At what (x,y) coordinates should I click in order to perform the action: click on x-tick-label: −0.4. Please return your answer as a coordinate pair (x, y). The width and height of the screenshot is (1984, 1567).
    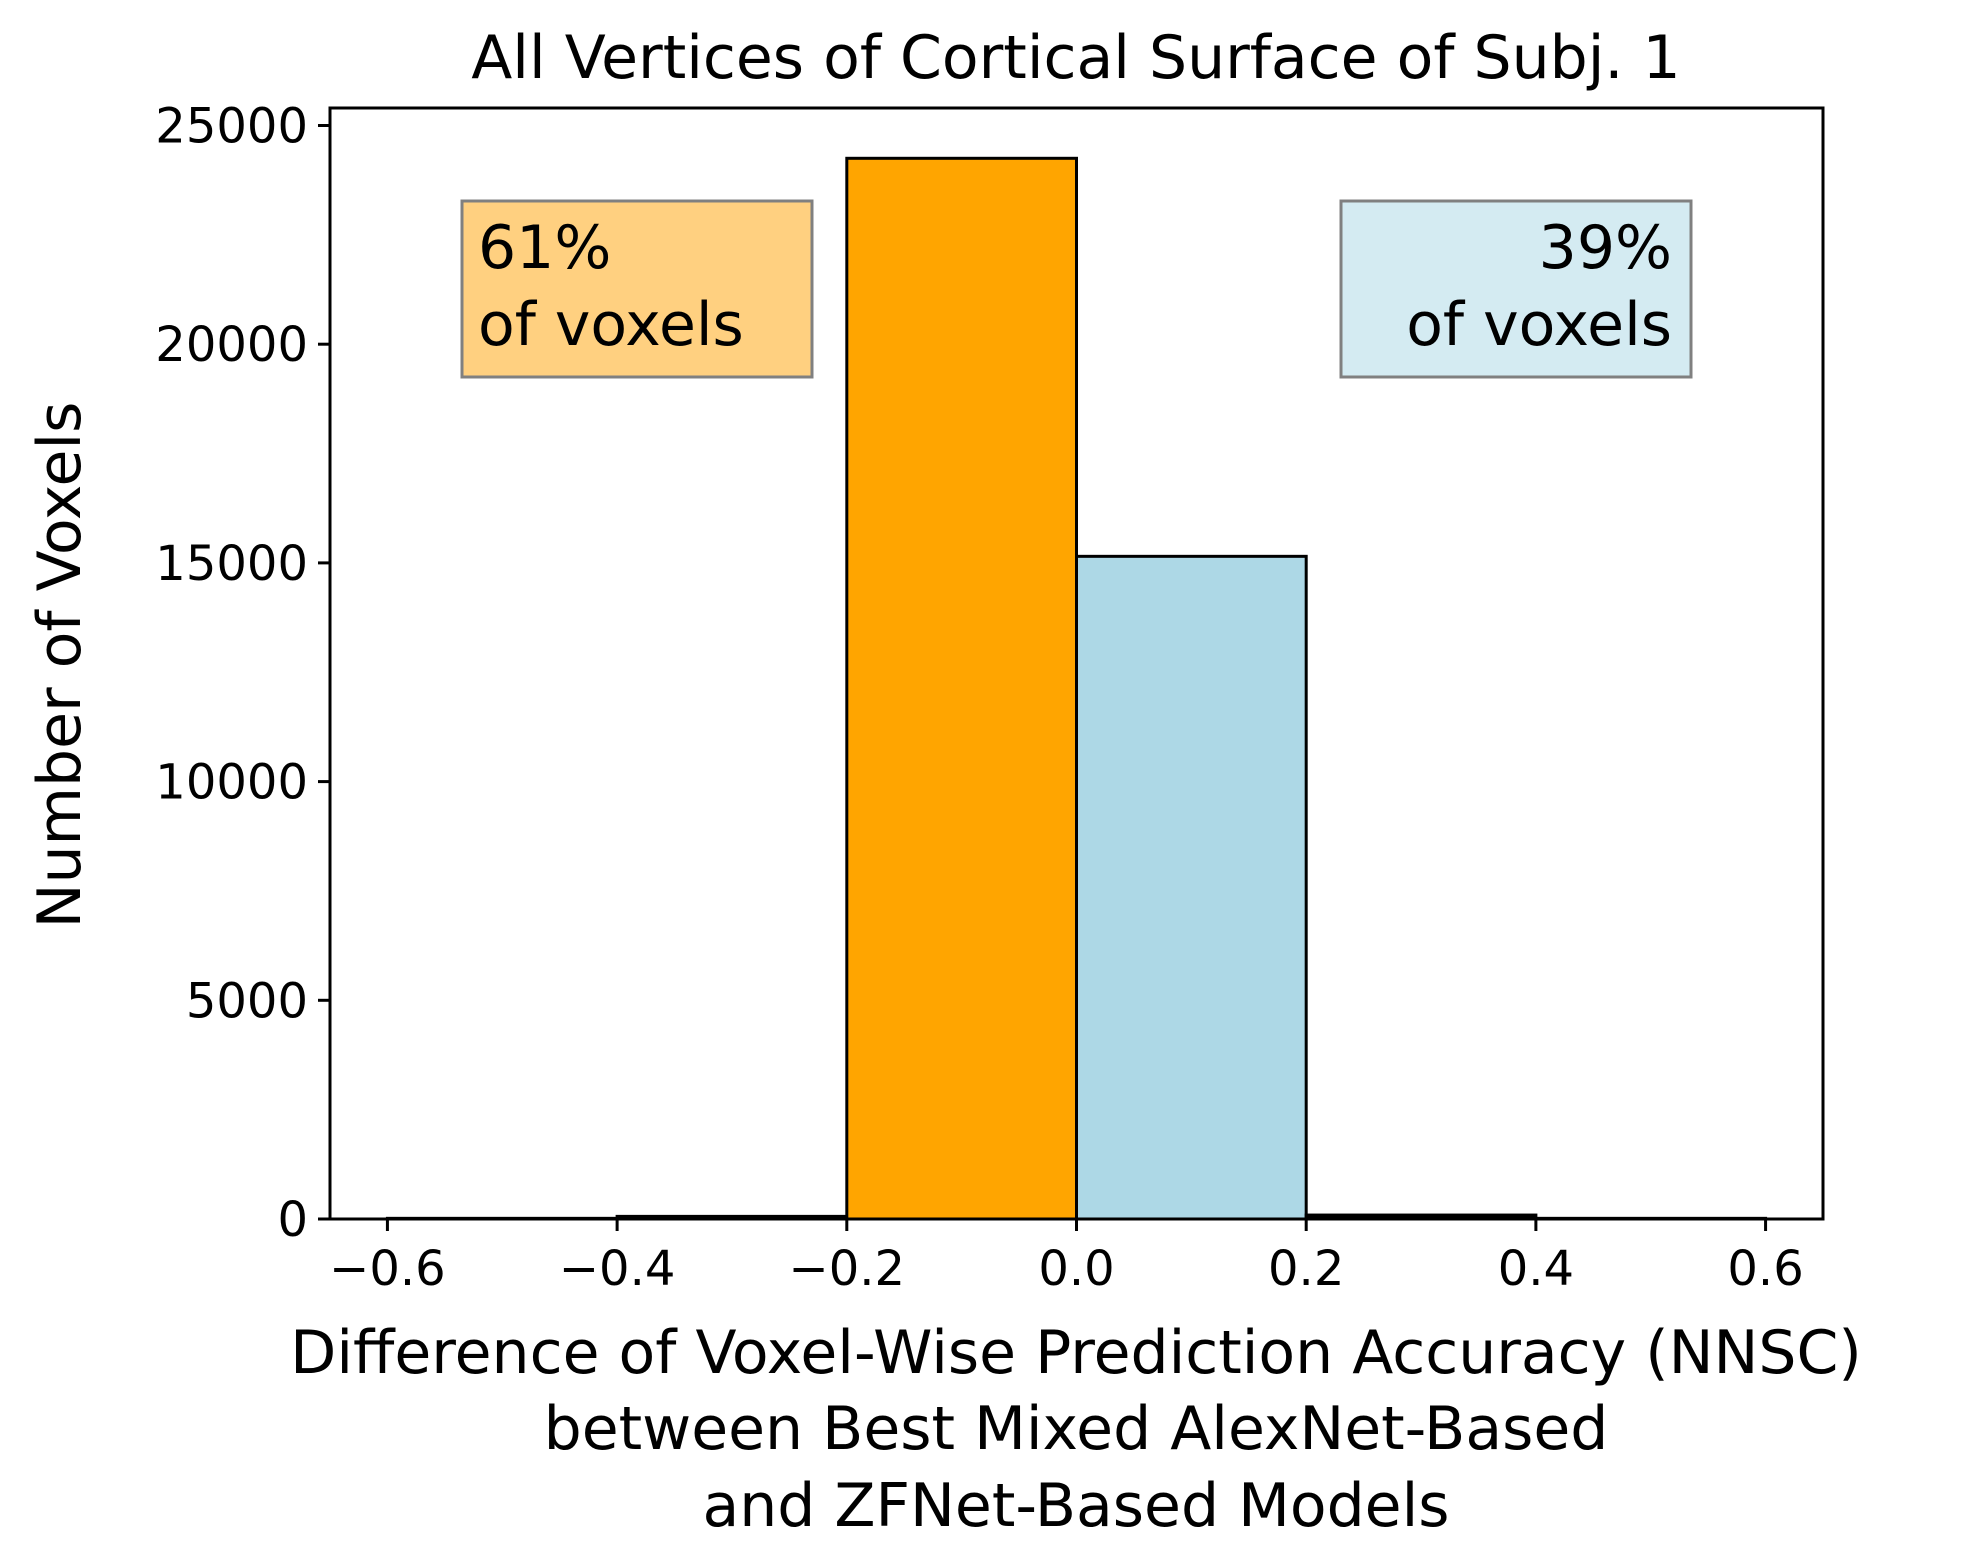
    Looking at the image, I should click on (617, 1269).